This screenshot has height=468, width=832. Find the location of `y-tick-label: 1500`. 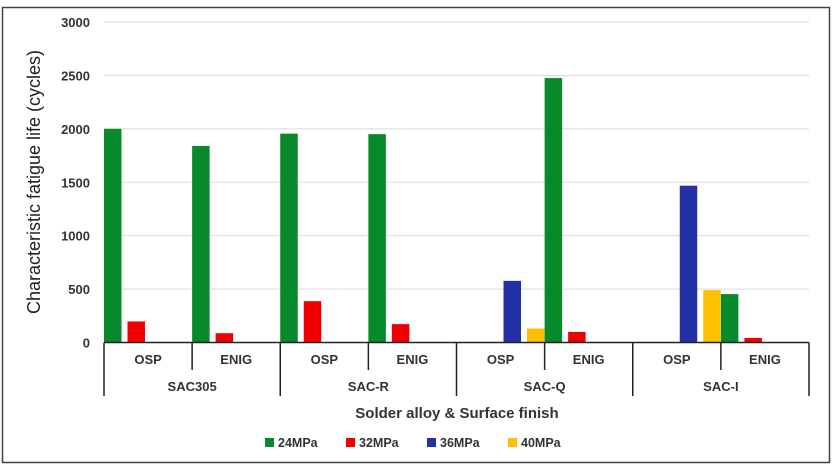

y-tick-label: 1500 is located at coordinates (75, 182).